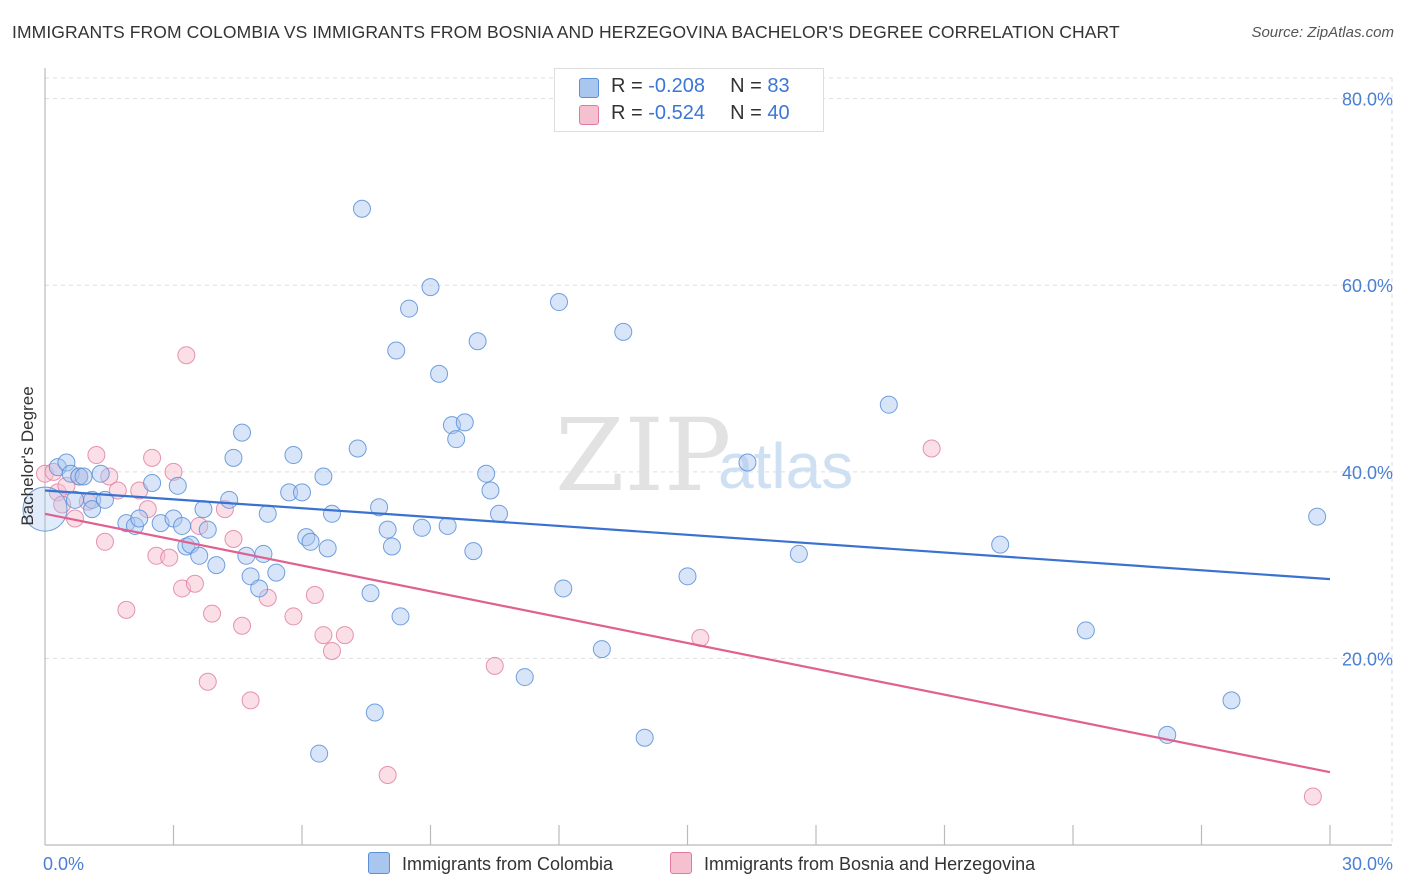  Describe the element at coordinates (689, 100) in the screenshot. I see `correlation-legend: R = -0.208 N = 83 R = -0.524 N = 40` at that location.